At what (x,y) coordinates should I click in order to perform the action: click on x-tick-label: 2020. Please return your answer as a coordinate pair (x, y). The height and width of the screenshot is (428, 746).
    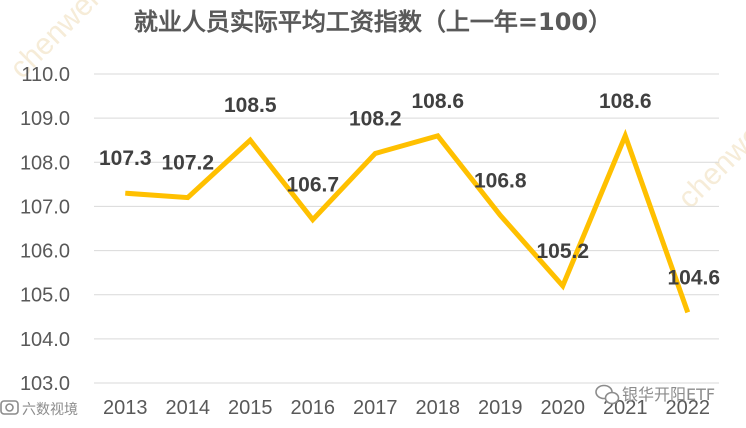
    Looking at the image, I should click on (563, 408).